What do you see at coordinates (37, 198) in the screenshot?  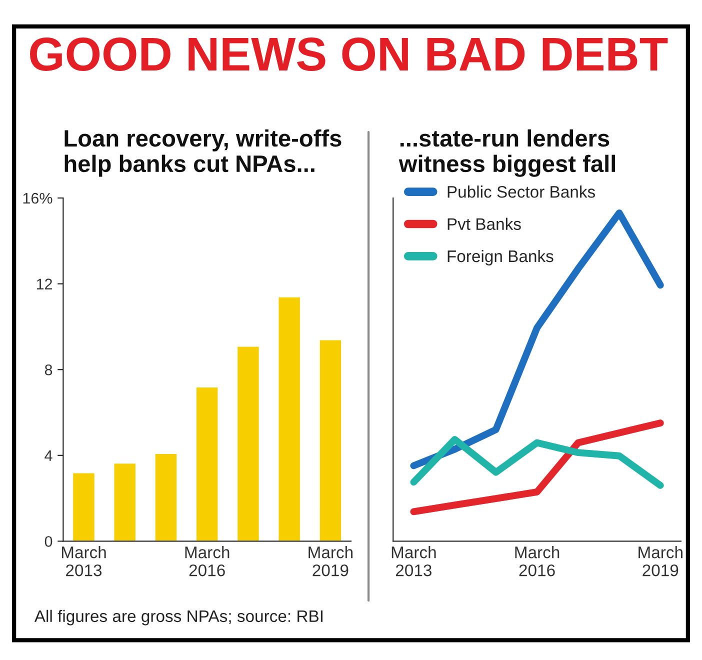 I see `y-tick-label: 16%` at bounding box center [37, 198].